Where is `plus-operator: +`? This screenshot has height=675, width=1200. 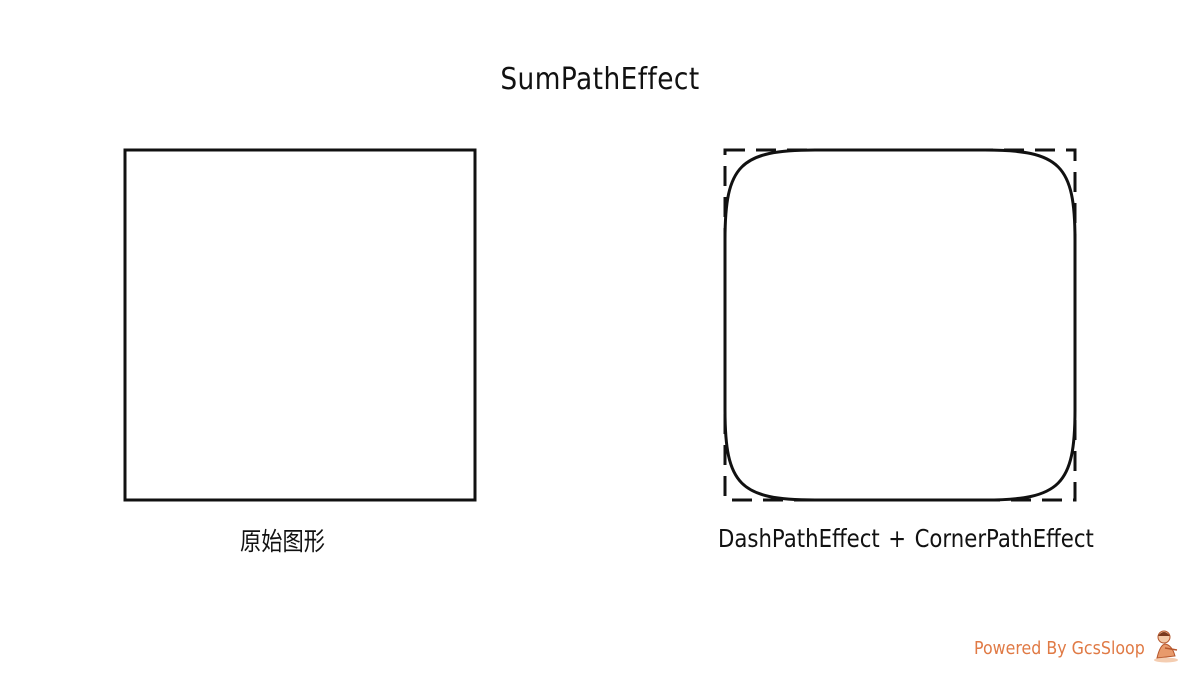 plus-operator: + is located at coordinates (897, 538).